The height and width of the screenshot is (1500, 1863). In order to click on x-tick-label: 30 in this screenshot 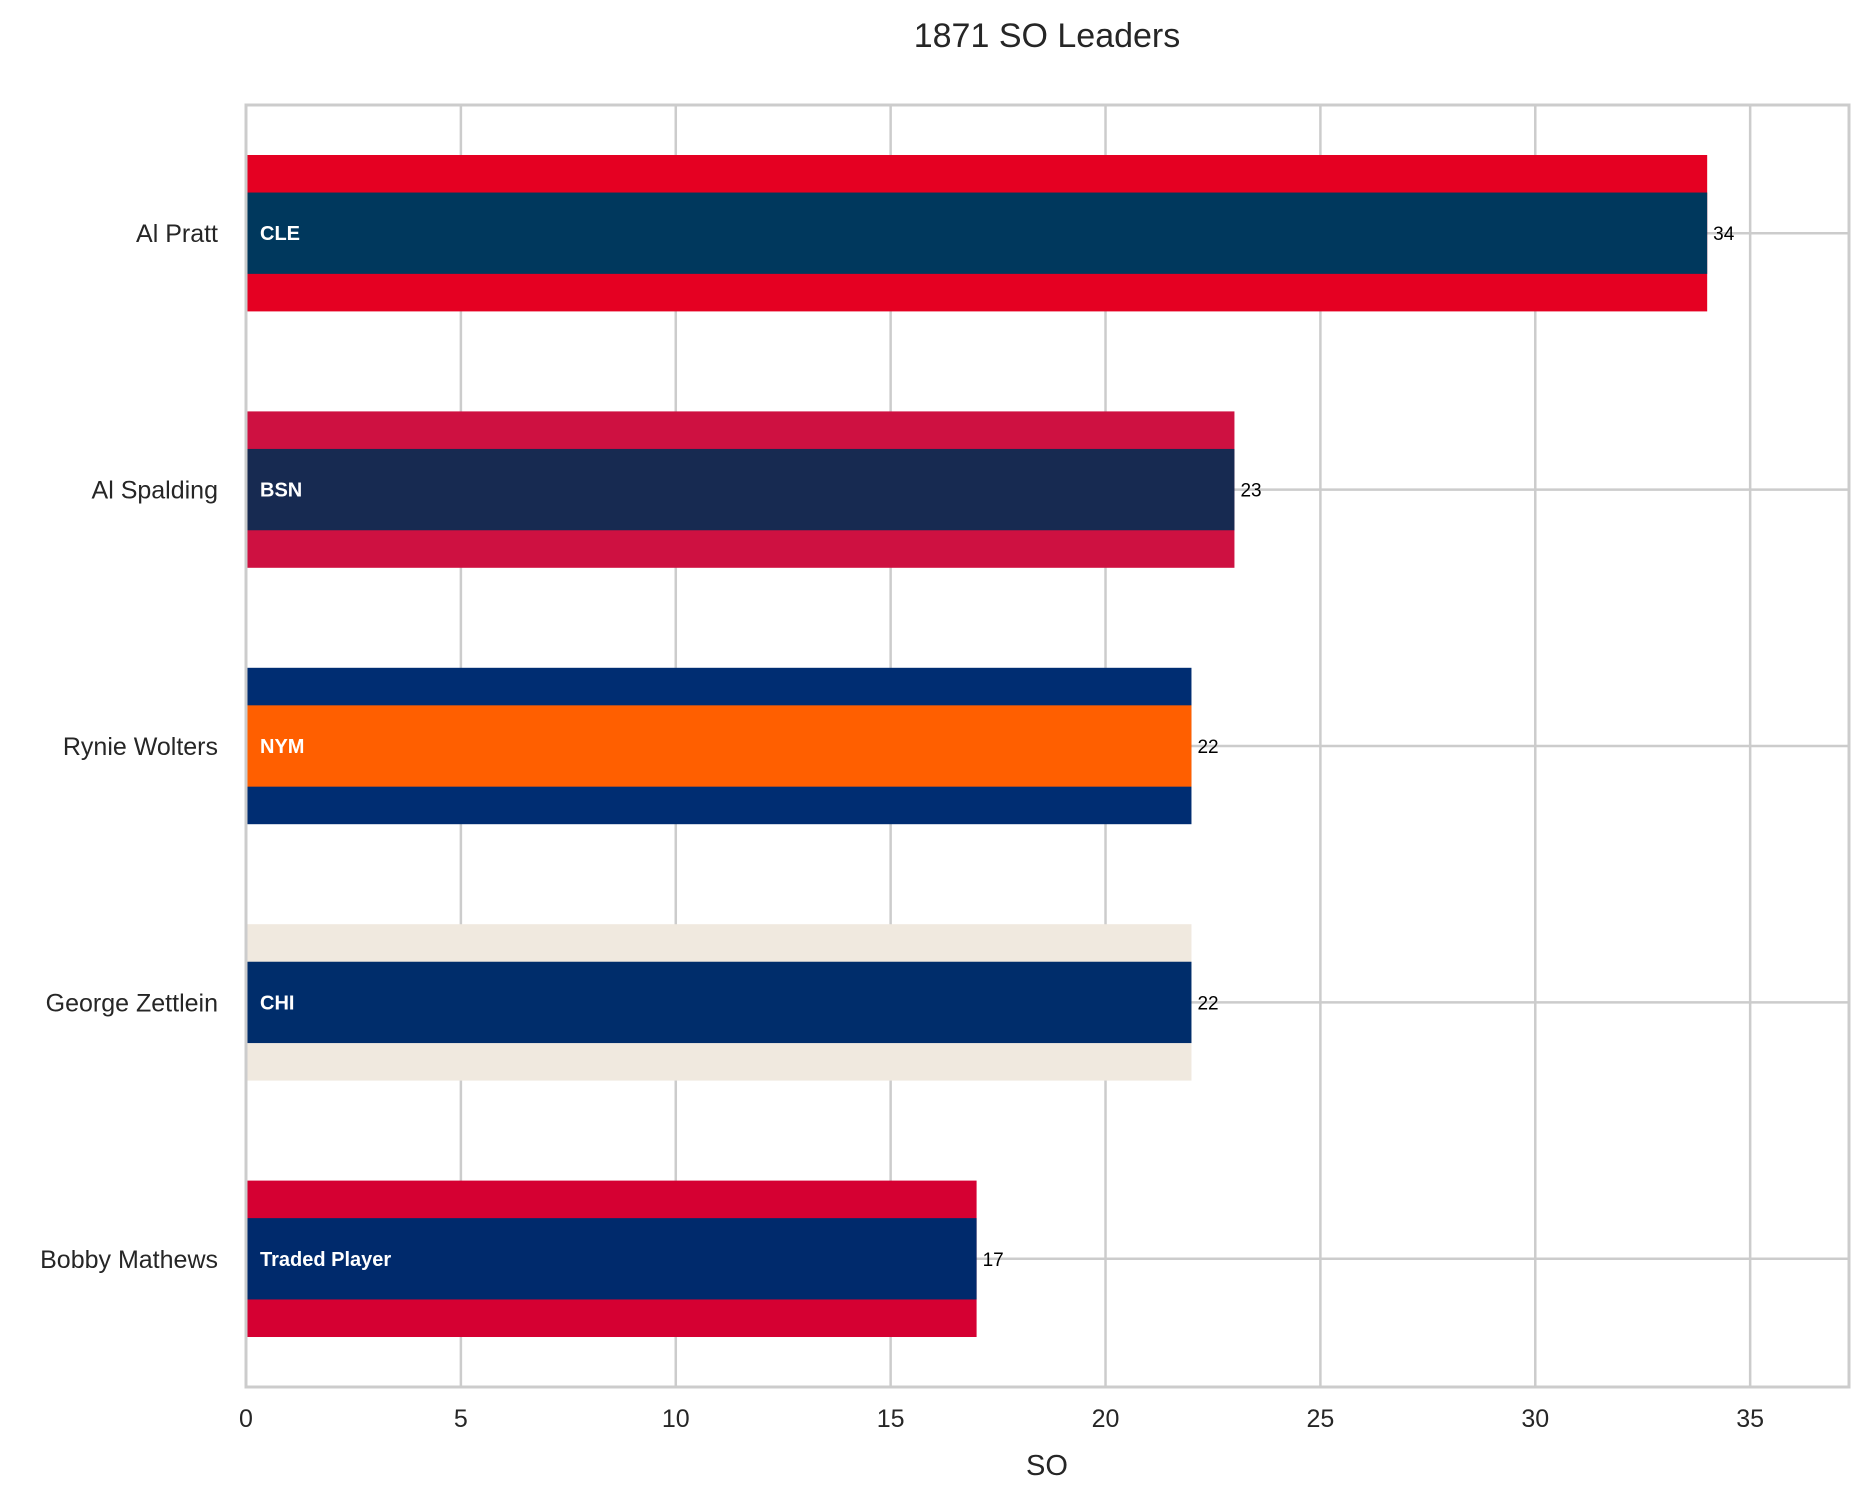, I will do `click(1535, 1419)`.